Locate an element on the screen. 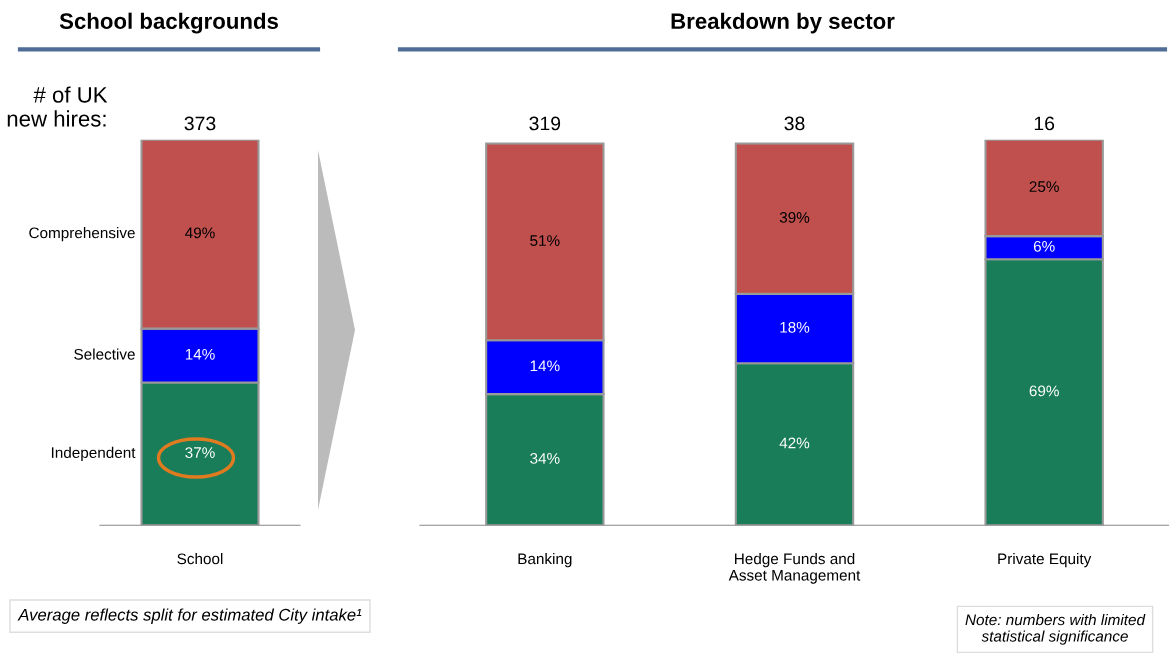 The width and height of the screenshot is (1169, 659). data-label: 39% is located at coordinates (794, 217).